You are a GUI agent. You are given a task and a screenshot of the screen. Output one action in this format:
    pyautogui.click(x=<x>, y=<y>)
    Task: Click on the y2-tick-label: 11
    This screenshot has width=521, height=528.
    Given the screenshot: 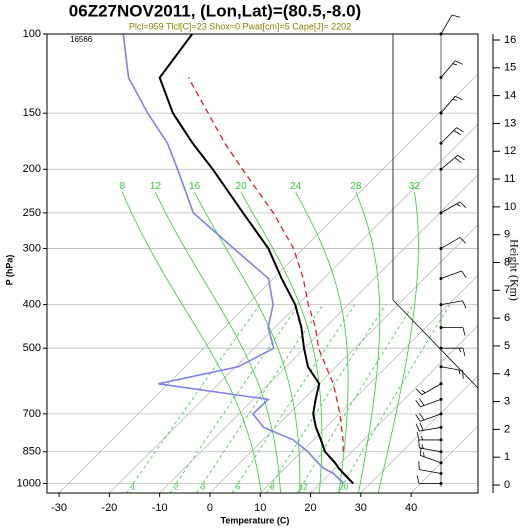 What is the action you would take?
    pyautogui.click(x=509, y=179)
    